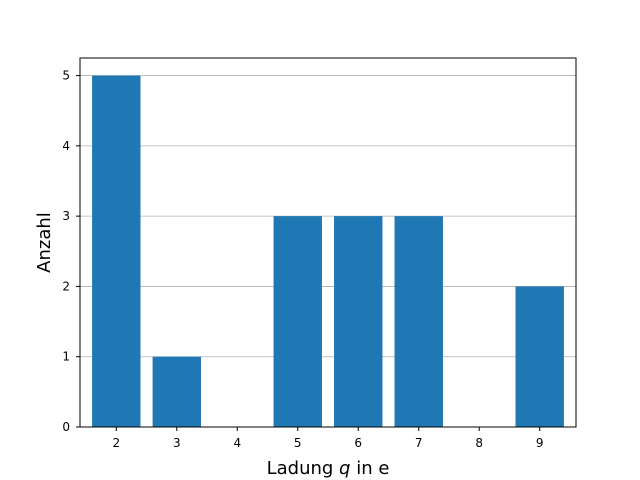 The image size is (640, 480). What do you see at coordinates (237, 443) in the screenshot?
I see `x-tick-label: 4` at bounding box center [237, 443].